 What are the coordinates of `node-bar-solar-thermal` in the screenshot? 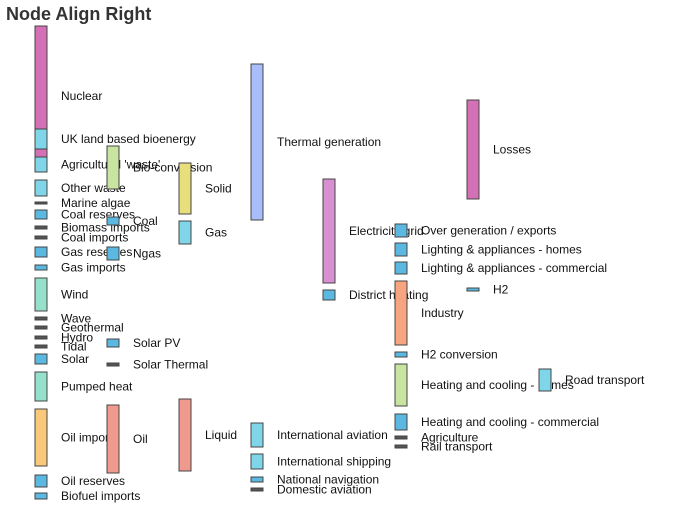 It's located at (113, 364).